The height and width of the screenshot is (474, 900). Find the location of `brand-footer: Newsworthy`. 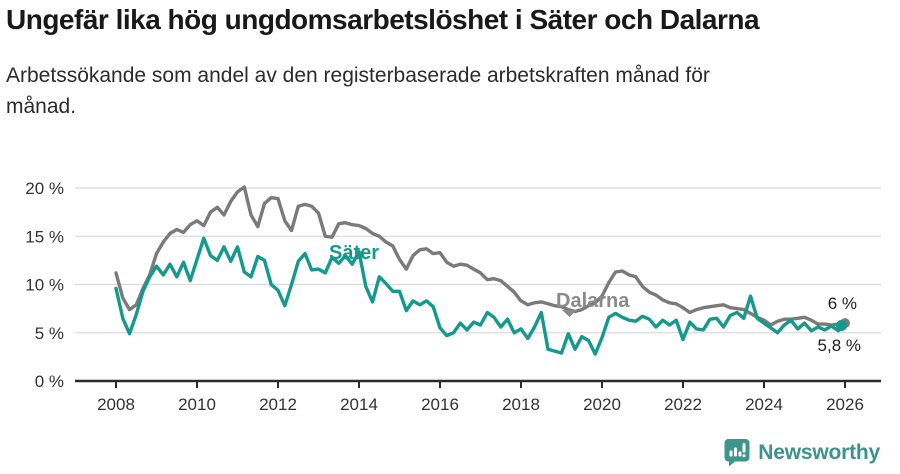

brand-footer: Newsworthy is located at coordinates (802, 452).